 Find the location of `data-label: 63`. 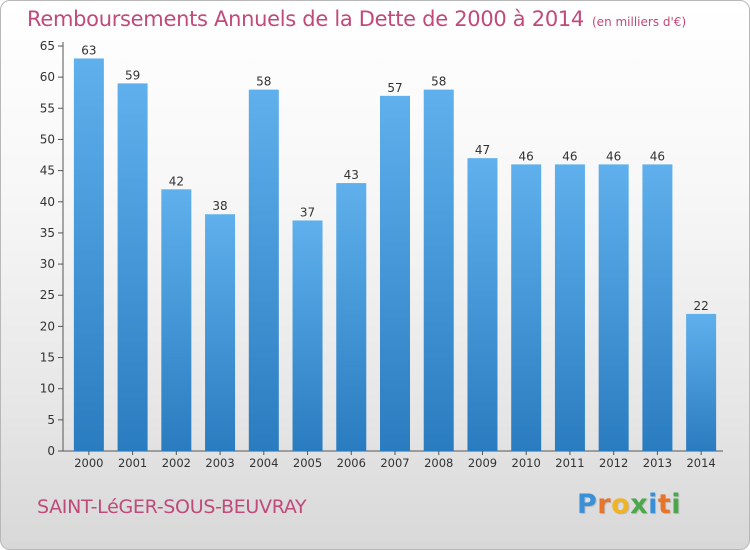

data-label: 63 is located at coordinates (88, 50).